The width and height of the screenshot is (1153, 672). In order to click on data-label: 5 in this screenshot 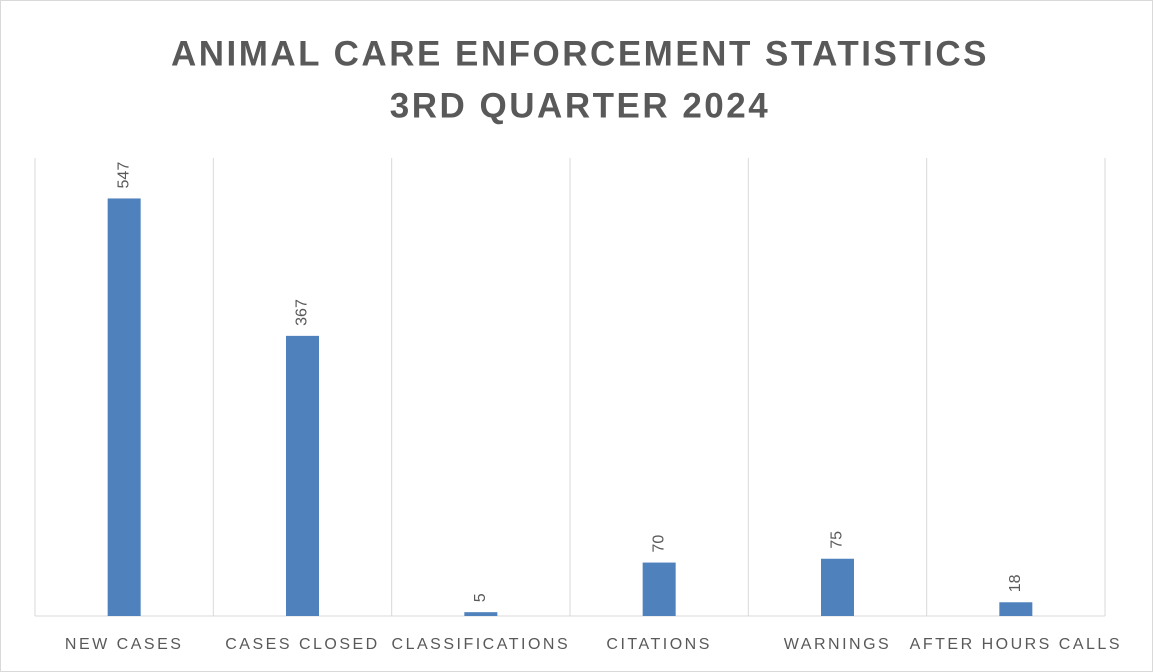, I will do `click(480, 597)`.